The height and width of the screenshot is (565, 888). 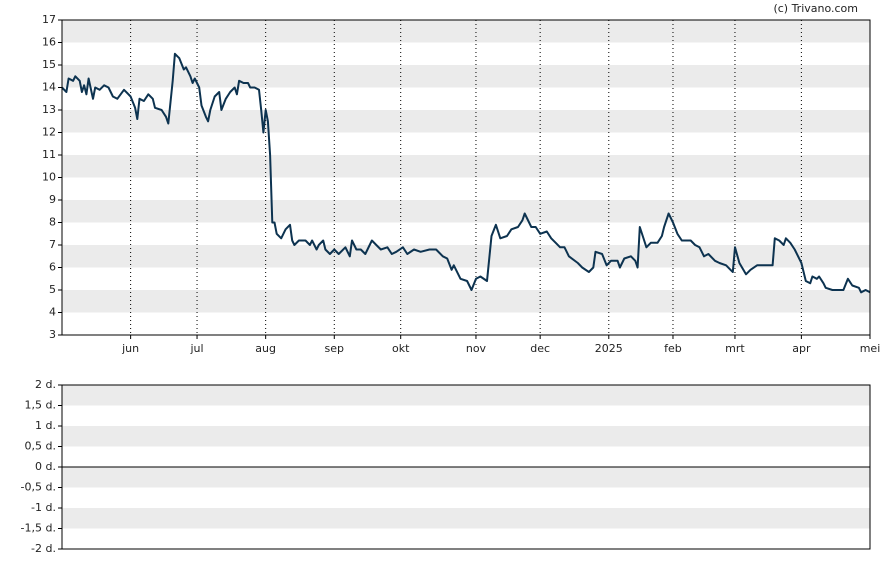 What do you see at coordinates (49, 64) in the screenshot?
I see `y-tick-label: 15` at bounding box center [49, 64].